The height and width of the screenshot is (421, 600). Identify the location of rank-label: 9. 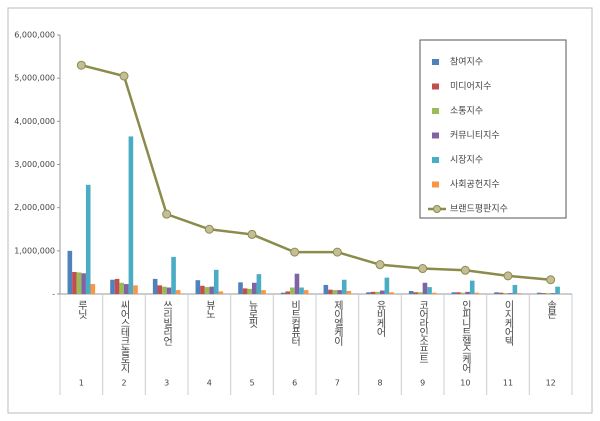
(422, 383).